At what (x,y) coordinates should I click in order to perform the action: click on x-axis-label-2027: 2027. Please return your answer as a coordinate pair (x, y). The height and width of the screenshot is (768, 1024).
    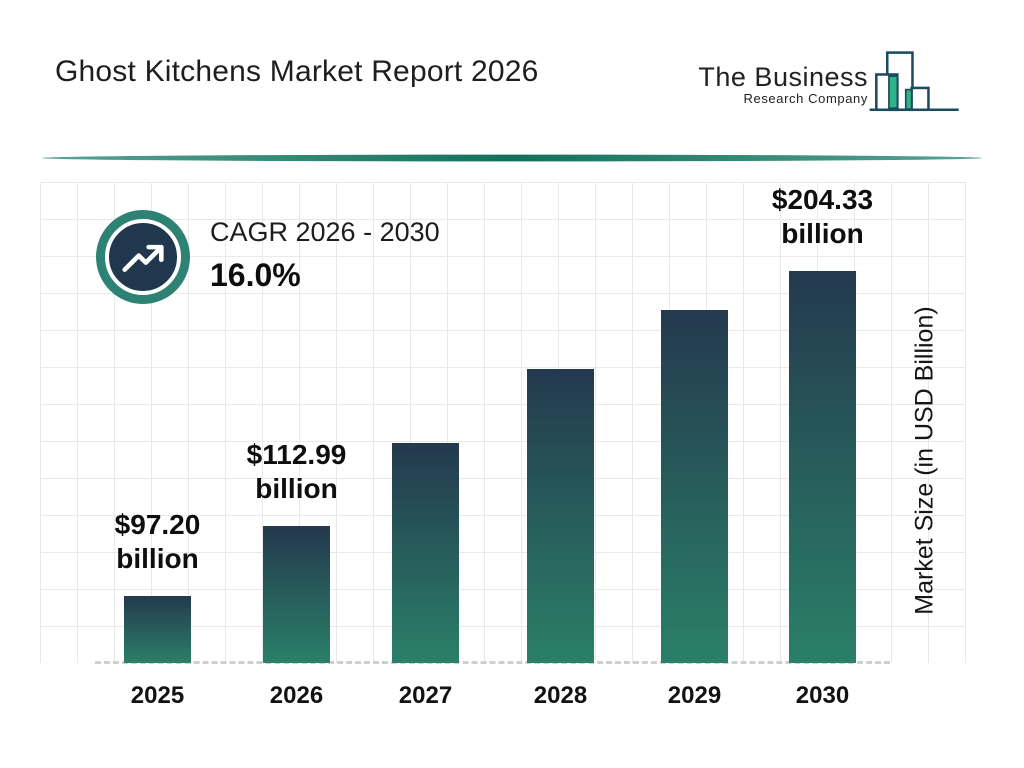
    Looking at the image, I should click on (425, 695).